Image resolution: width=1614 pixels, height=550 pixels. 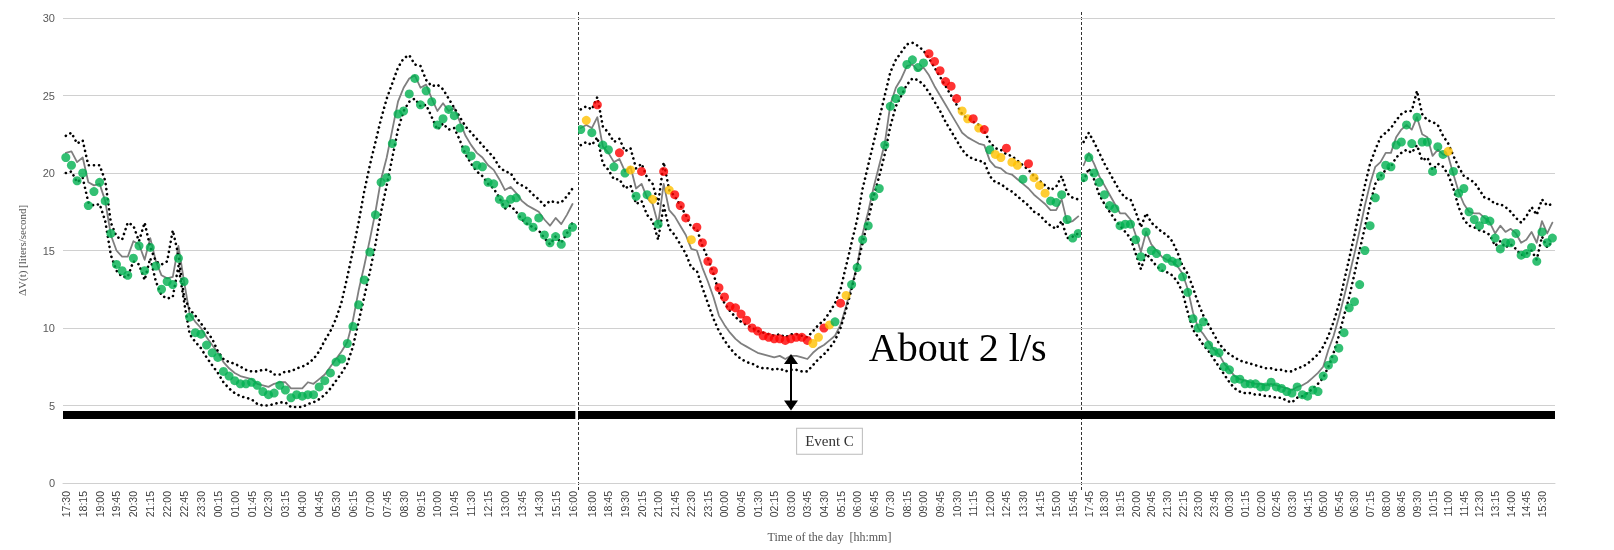 I want to click on x-tick-label: 02:15, so click(x=774, y=504).